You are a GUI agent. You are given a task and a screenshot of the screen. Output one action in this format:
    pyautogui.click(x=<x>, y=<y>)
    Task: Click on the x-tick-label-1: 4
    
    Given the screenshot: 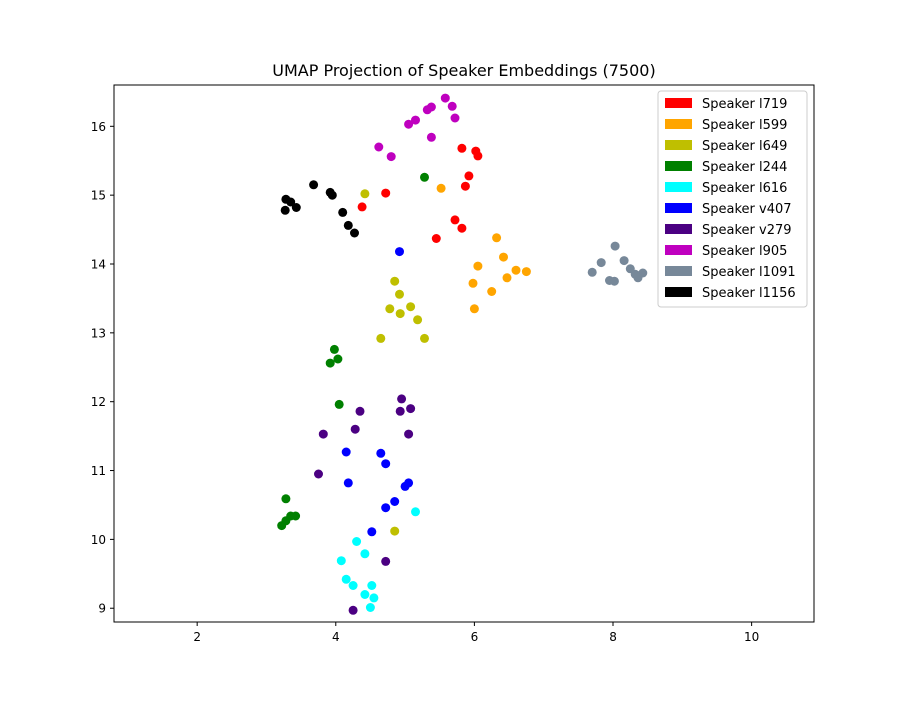 What is the action you would take?
    pyautogui.click(x=336, y=637)
    